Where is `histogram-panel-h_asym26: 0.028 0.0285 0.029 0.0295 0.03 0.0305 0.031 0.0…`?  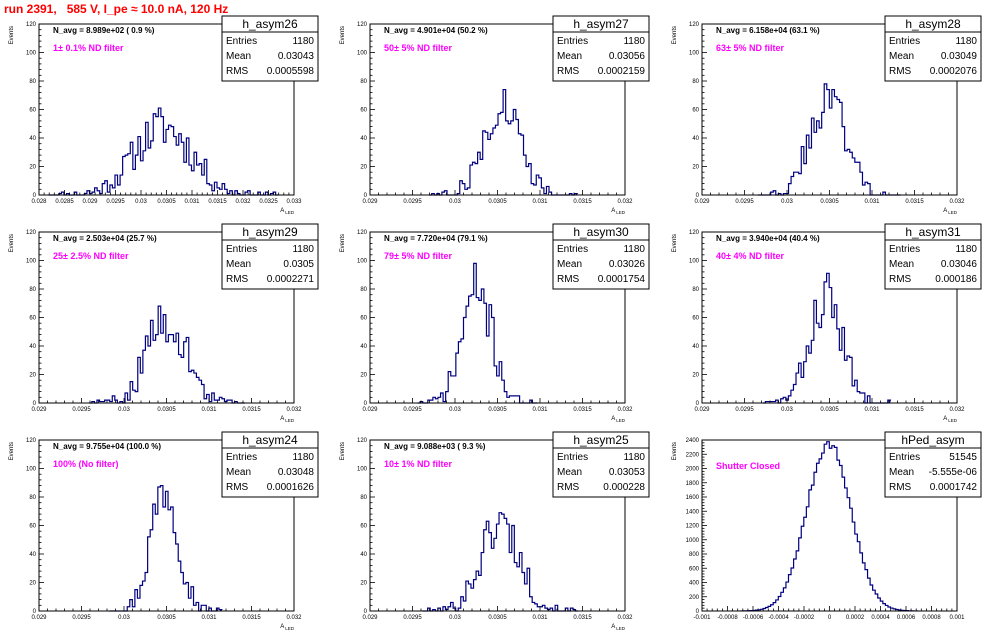 histogram-panel-h_asym26: 0.028 0.0285 0.029 0.0295 0.03 0.0305 0.031 0.0… is located at coordinates (164, 115).